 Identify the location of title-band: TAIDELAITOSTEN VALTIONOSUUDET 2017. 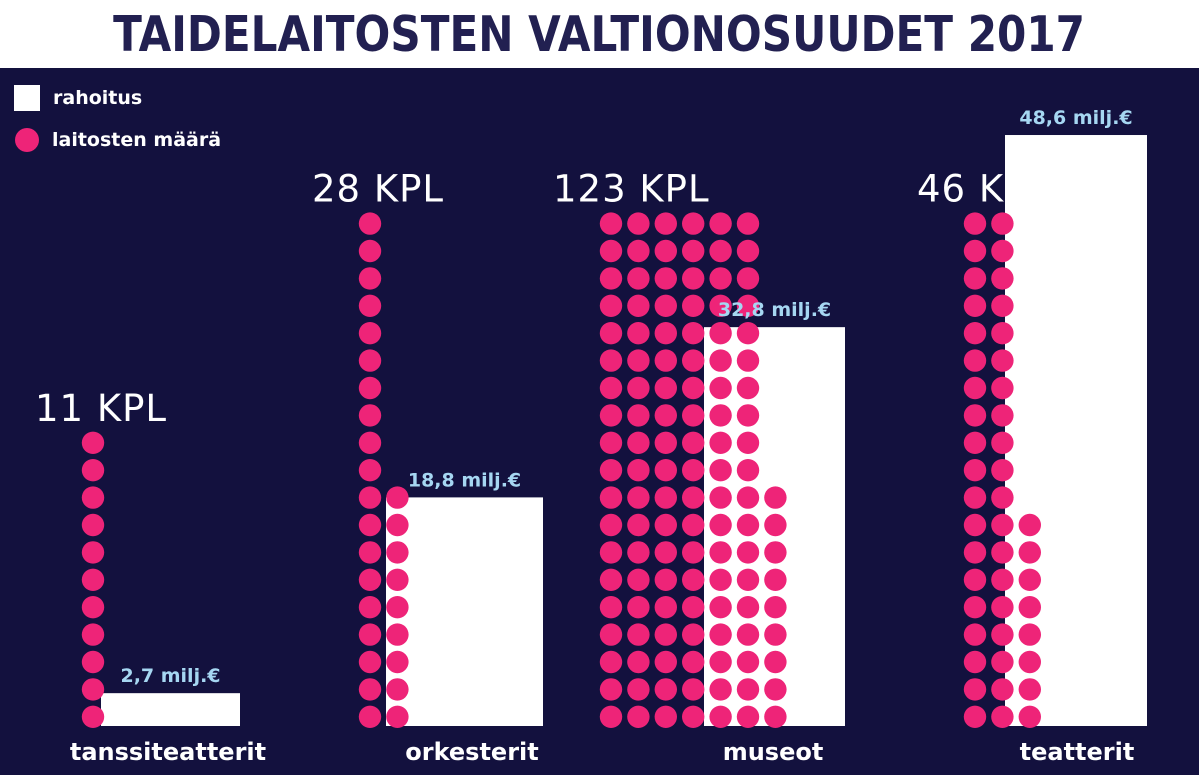
(599, 34).